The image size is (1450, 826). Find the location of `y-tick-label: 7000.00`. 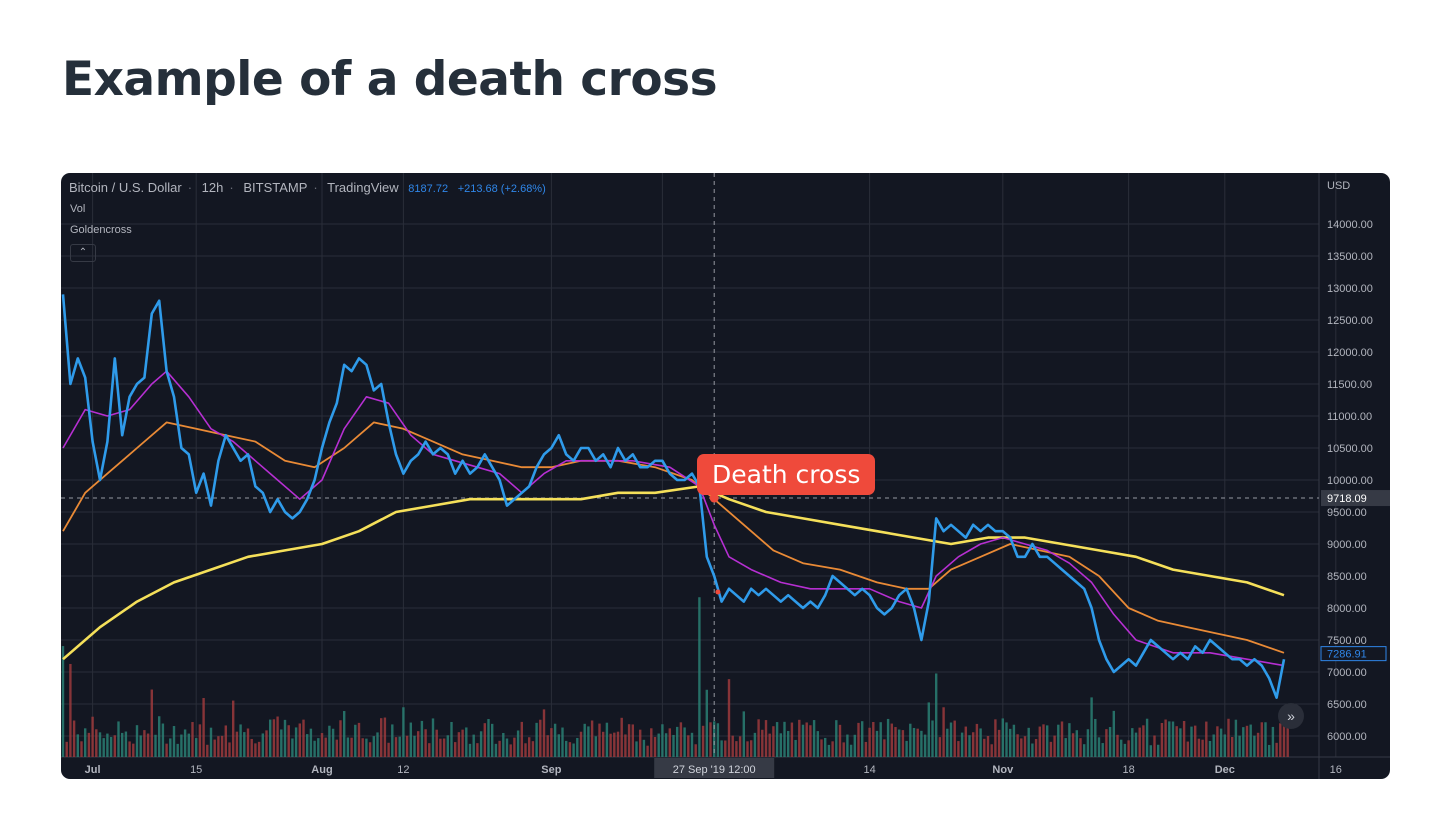

y-tick-label: 7000.00 is located at coordinates (1347, 673).